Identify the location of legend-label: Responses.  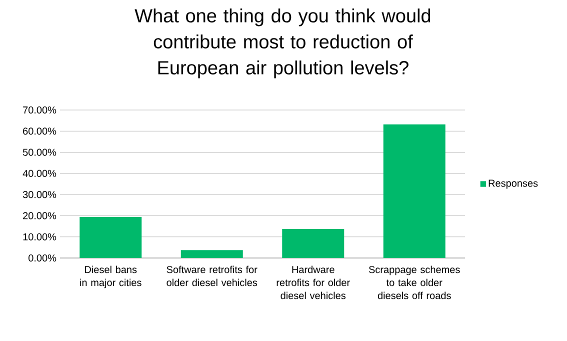
(513, 184).